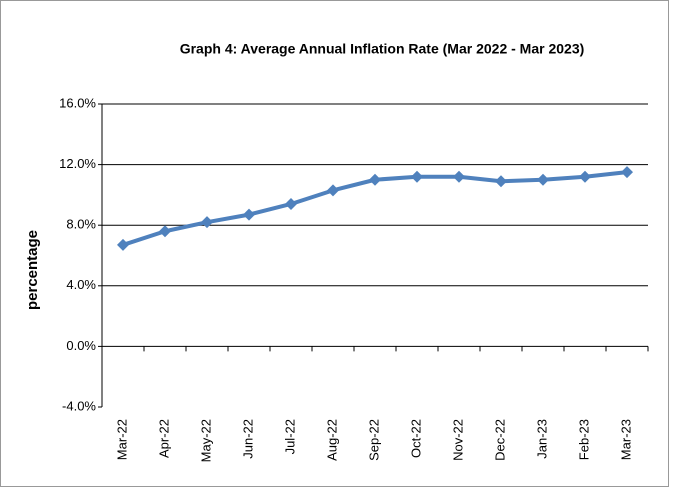 The height and width of the screenshot is (493, 673). What do you see at coordinates (77, 163) in the screenshot?
I see `y-tick-label: 12.0%` at bounding box center [77, 163].